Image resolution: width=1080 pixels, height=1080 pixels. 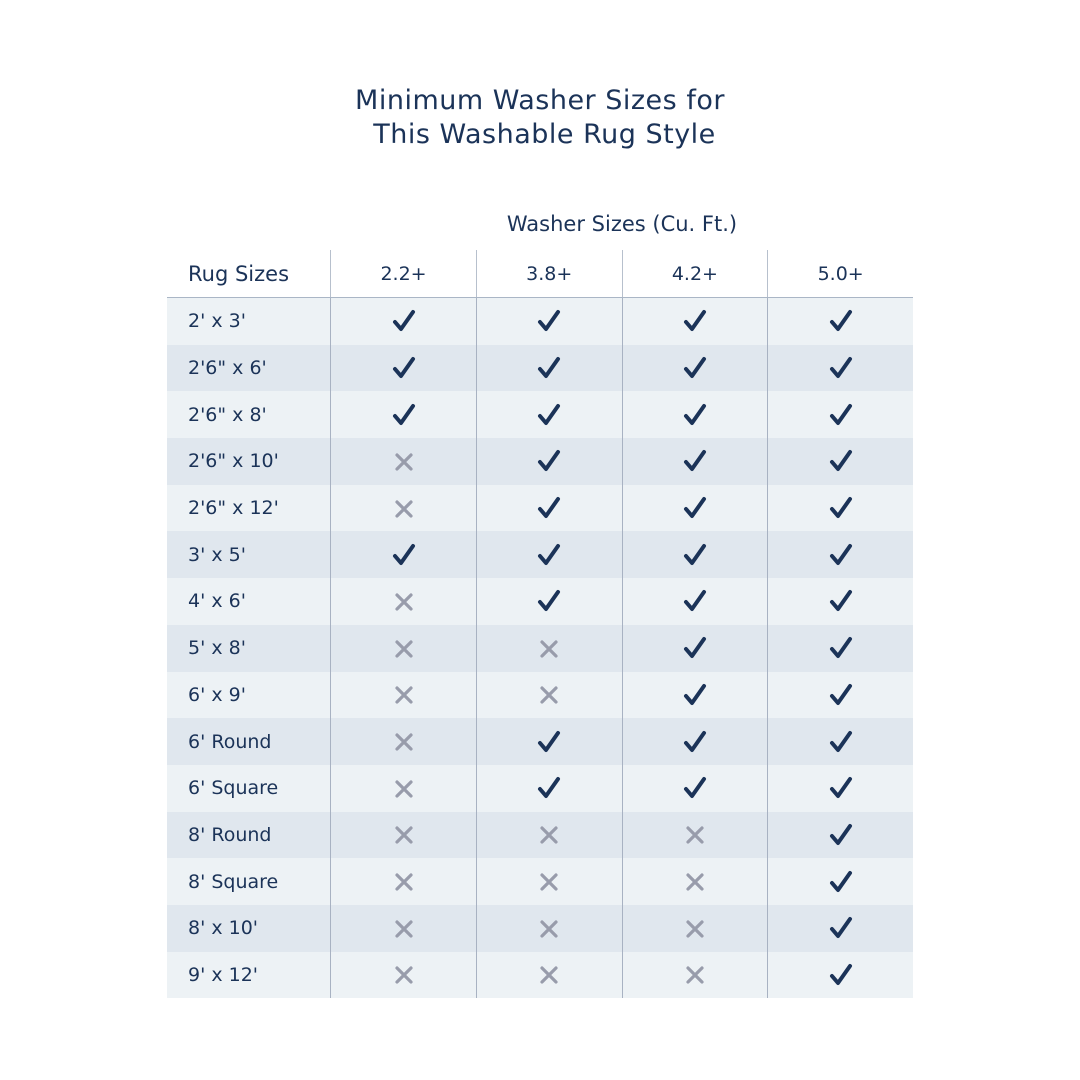 I want to click on table-row: 6' Round, so click(x=540, y=741).